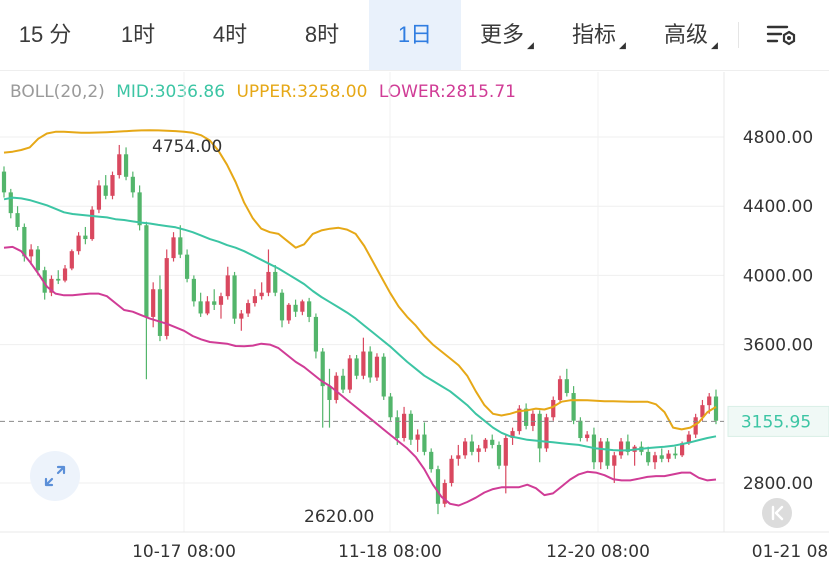 The width and height of the screenshot is (829, 566). Describe the element at coordinates (778, 138) in the screenshot. I see `y-tick-label: 4800.00` at that location.